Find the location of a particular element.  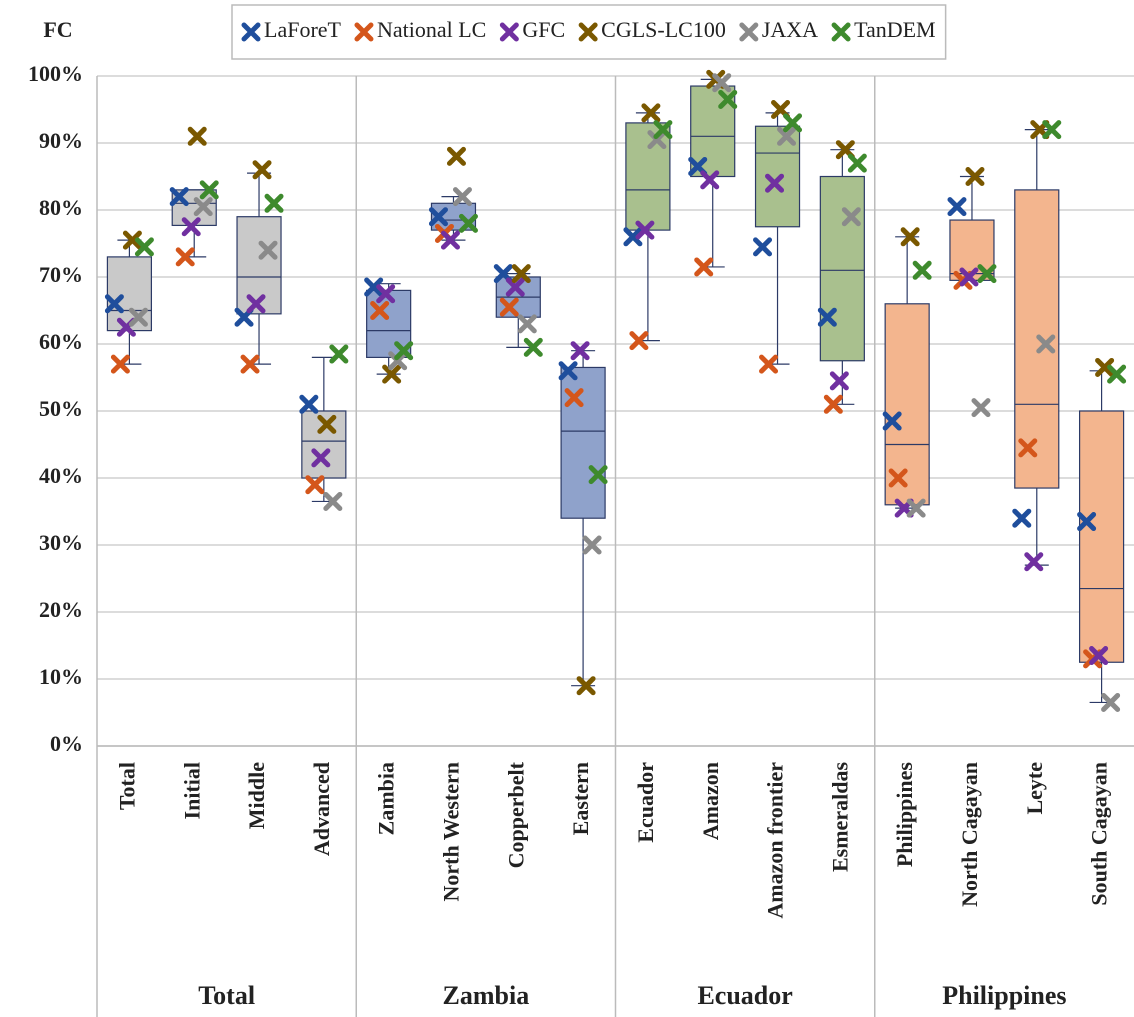

x-tick-label: Amazon frontier is located at coordinates (775, 840).